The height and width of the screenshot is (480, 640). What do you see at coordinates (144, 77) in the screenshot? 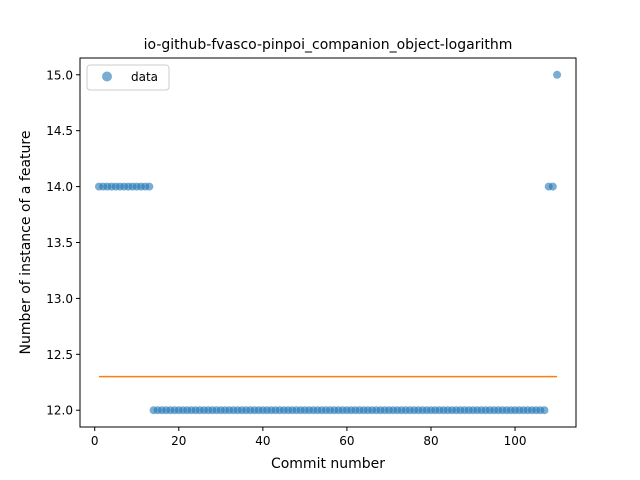
I see `legend-label-data: data` at bounding box center [144, 77].